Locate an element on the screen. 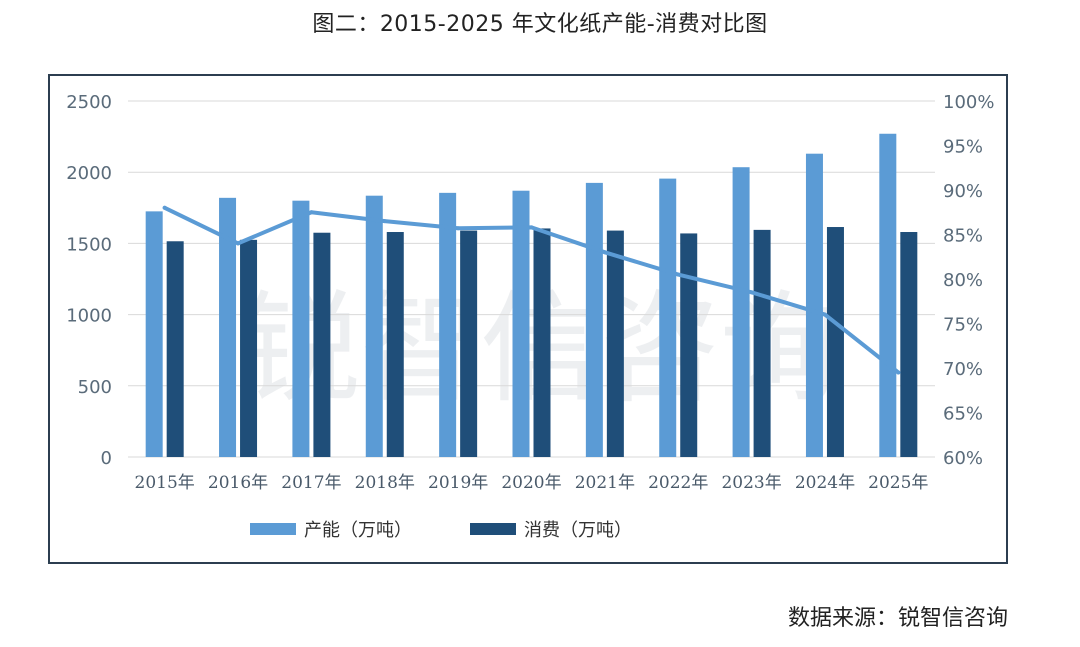 This screenshot has height=647, width=1080. right-tick-label: 95% is located at coordinates (963, 147).